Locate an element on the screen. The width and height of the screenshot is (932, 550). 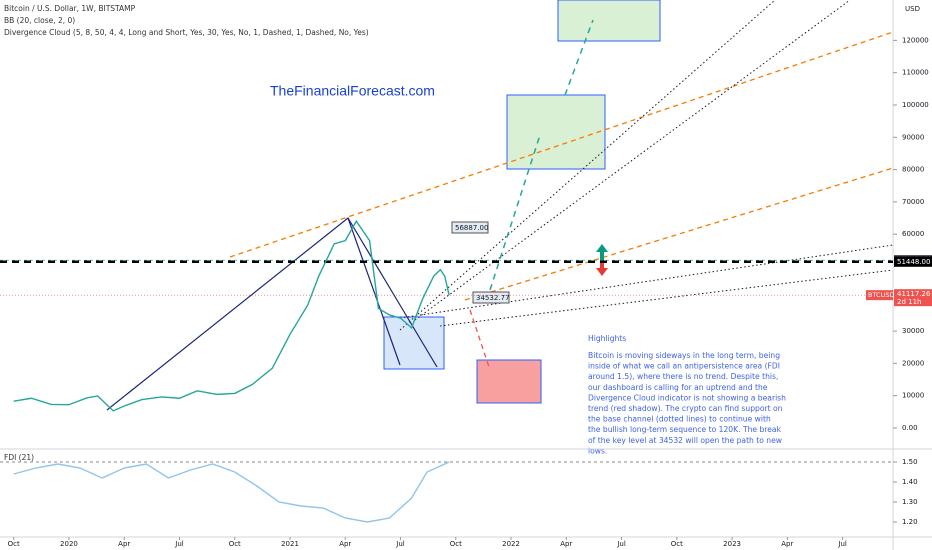
y-tick-label: 10000 is located at coordinates (913, 396).